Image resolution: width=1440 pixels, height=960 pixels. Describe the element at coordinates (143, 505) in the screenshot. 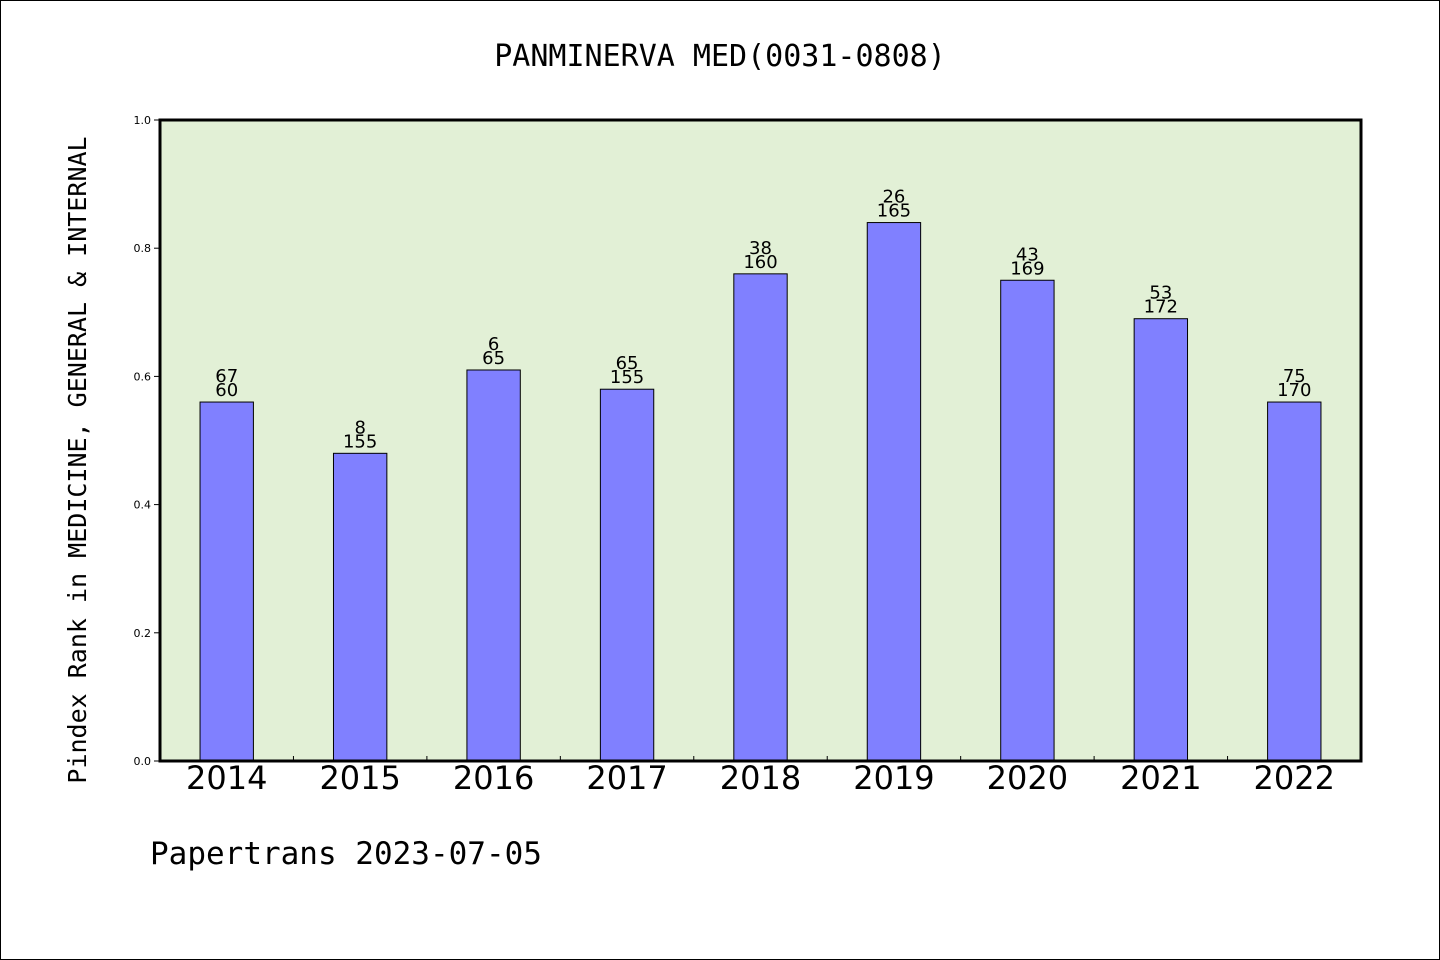

I see `y-tick-label: 0.4` at that location.